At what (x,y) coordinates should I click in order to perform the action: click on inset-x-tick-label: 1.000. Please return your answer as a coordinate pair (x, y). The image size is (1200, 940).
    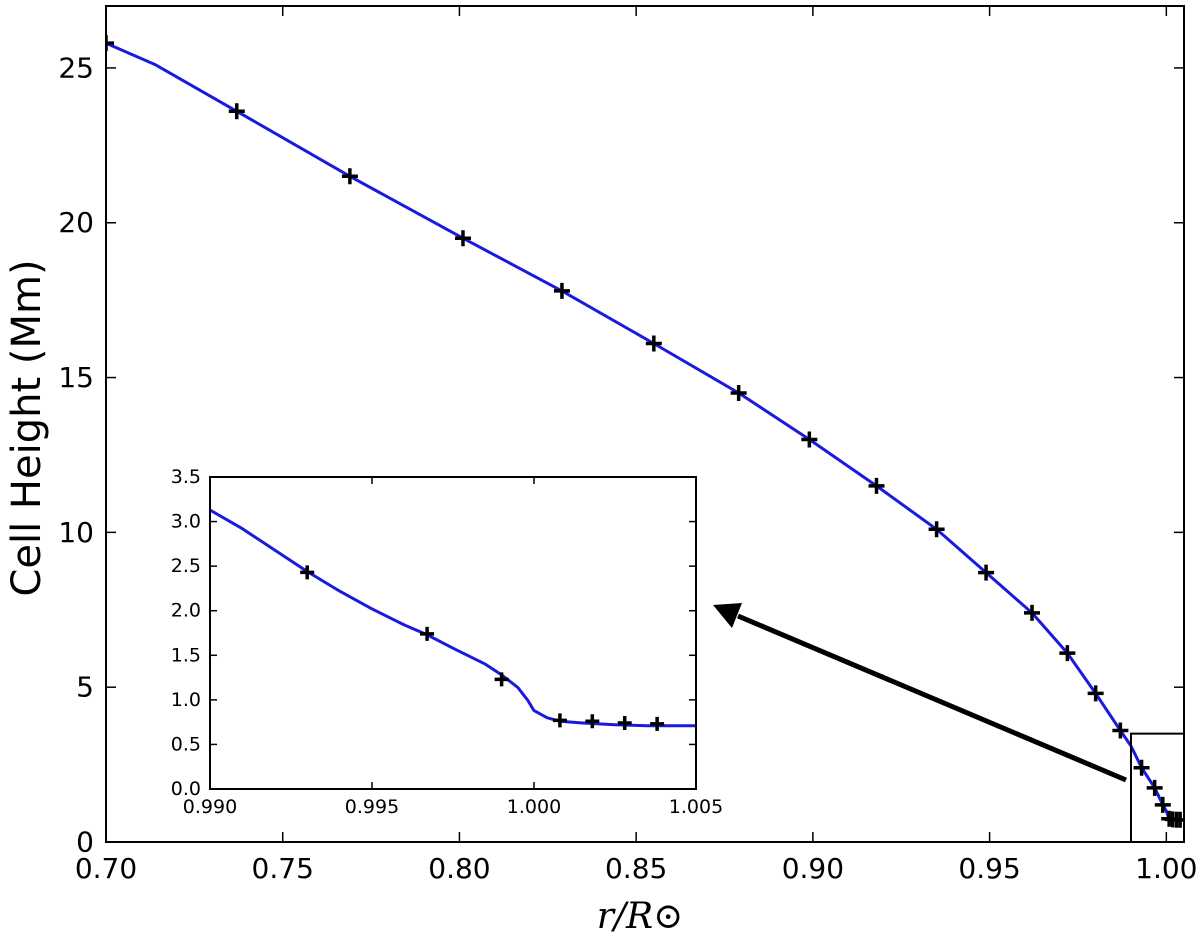
    Looking at the image, I should click on (534, 807).